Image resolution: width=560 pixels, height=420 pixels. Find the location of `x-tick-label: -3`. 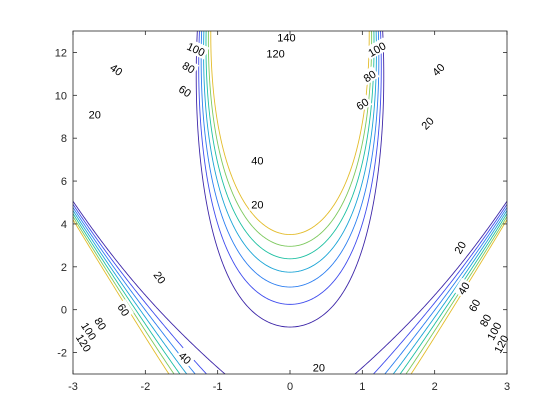

x-tick-label: -3 is located at coordinates (73, 387).